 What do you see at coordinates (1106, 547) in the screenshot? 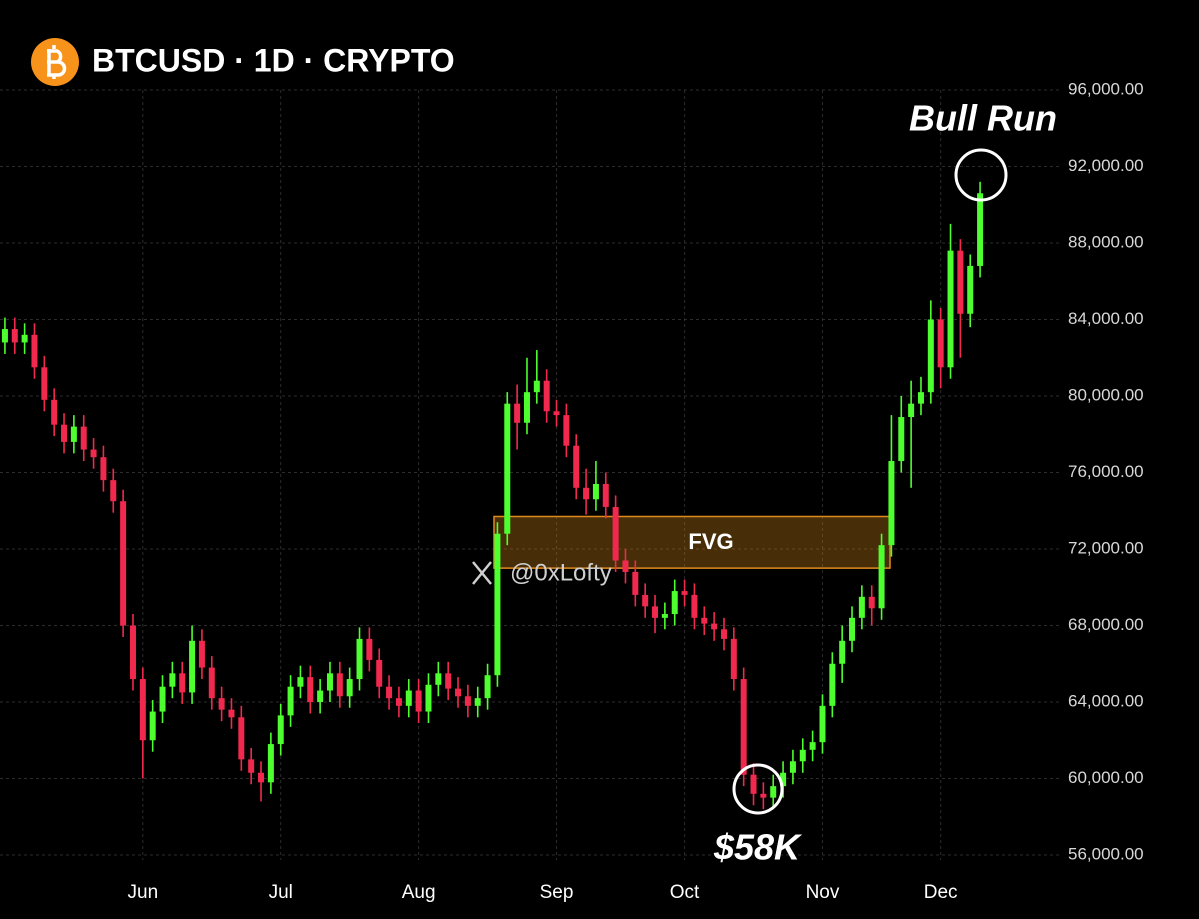
I see `y-tick-label: 72,000.00` at bounding box center [1106, 547].